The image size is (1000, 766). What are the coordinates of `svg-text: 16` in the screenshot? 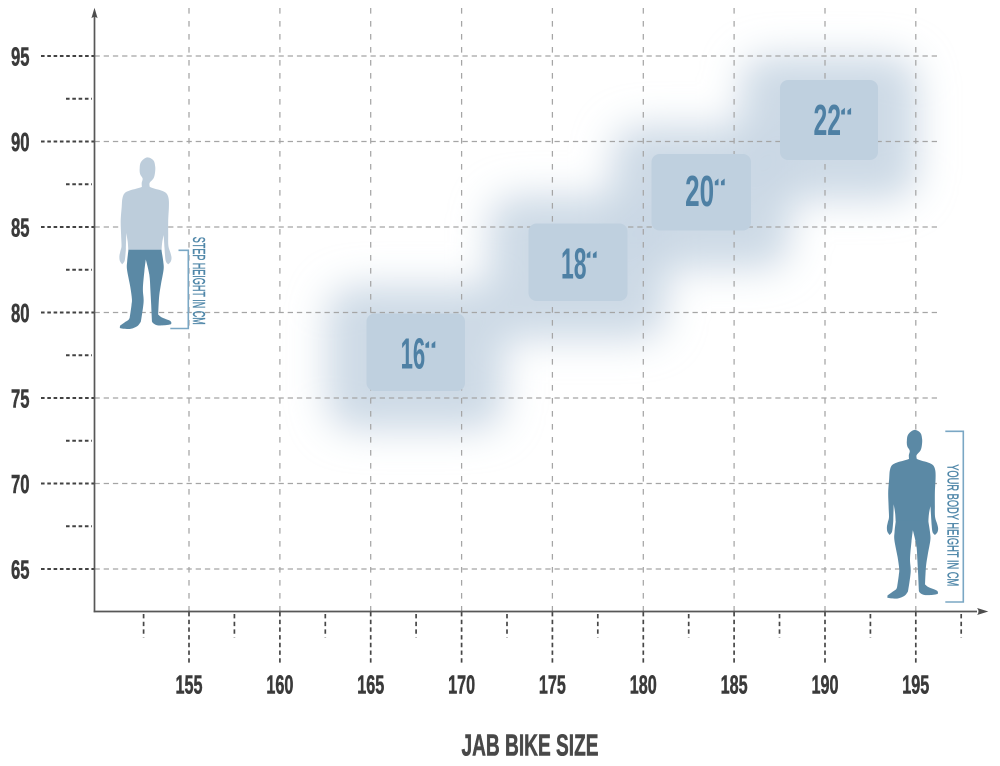 It's located at (413, 354).